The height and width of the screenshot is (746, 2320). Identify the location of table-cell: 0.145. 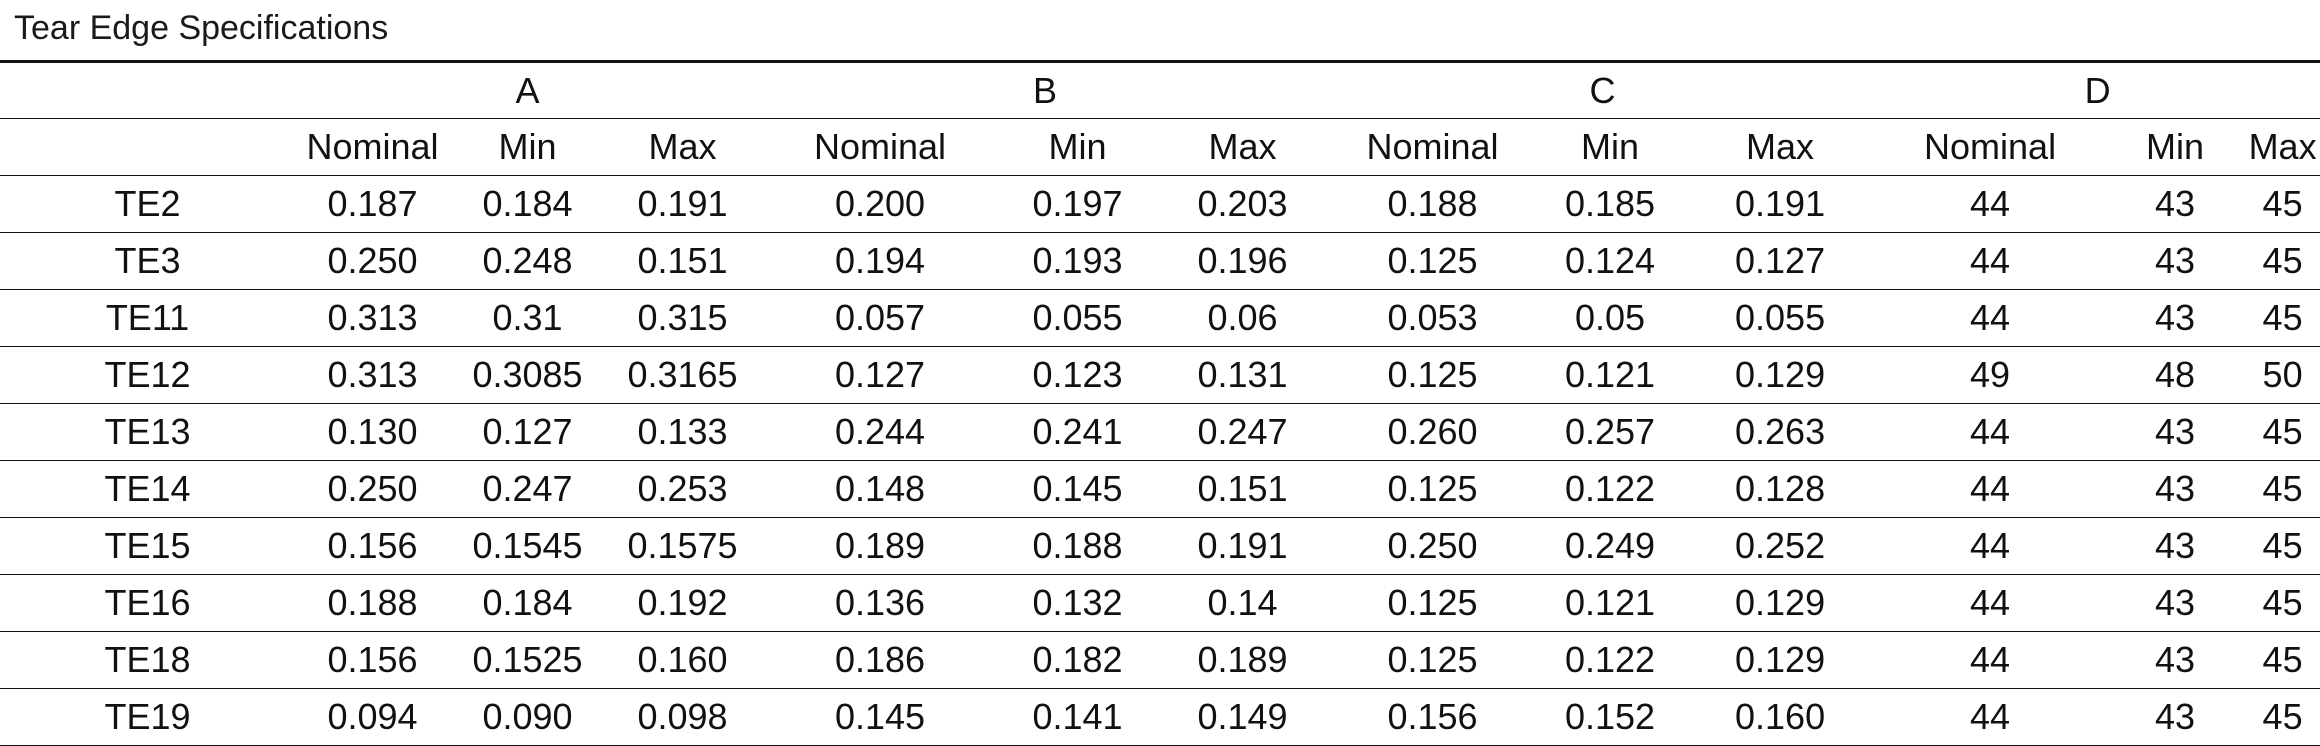
(880, 717).